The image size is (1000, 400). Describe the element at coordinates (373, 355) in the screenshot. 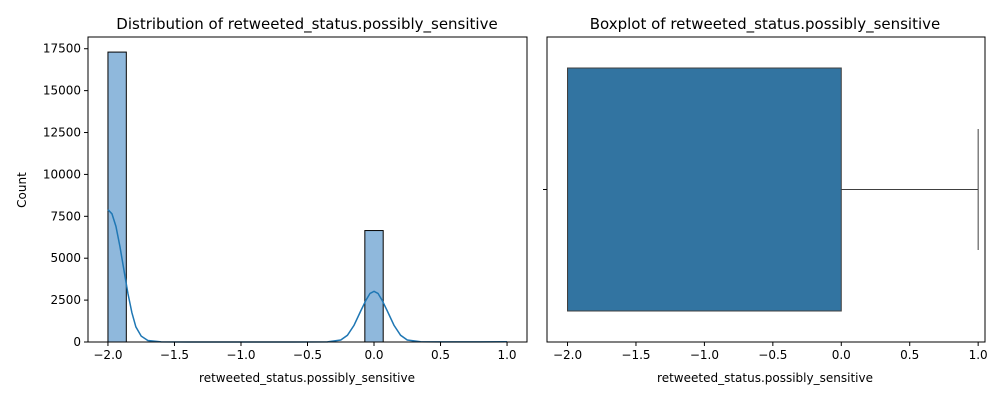

I see `histogram-x-tick-label-4: 0.0` at that location.